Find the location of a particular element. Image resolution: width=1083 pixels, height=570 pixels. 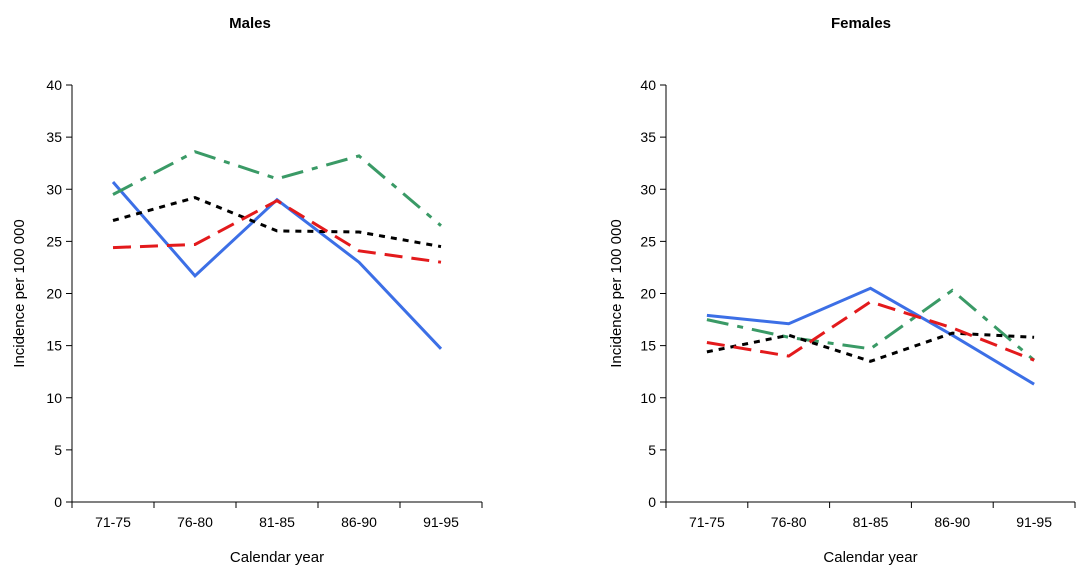

panel-2-y-axis-label: Incidence per 100 000 is located at coordinates (616, 293).